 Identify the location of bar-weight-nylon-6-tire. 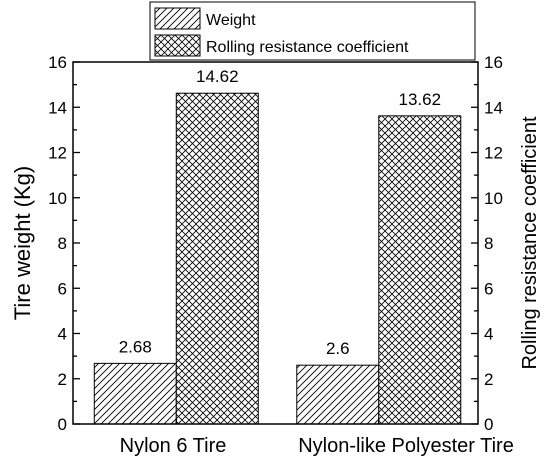
(135, 393).